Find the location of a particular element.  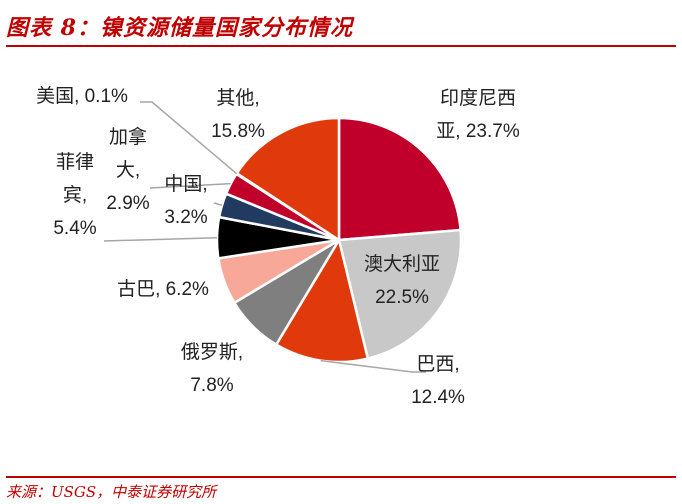

slice-label-9: 其他, 15.8% is located at coordinates (238, 114).